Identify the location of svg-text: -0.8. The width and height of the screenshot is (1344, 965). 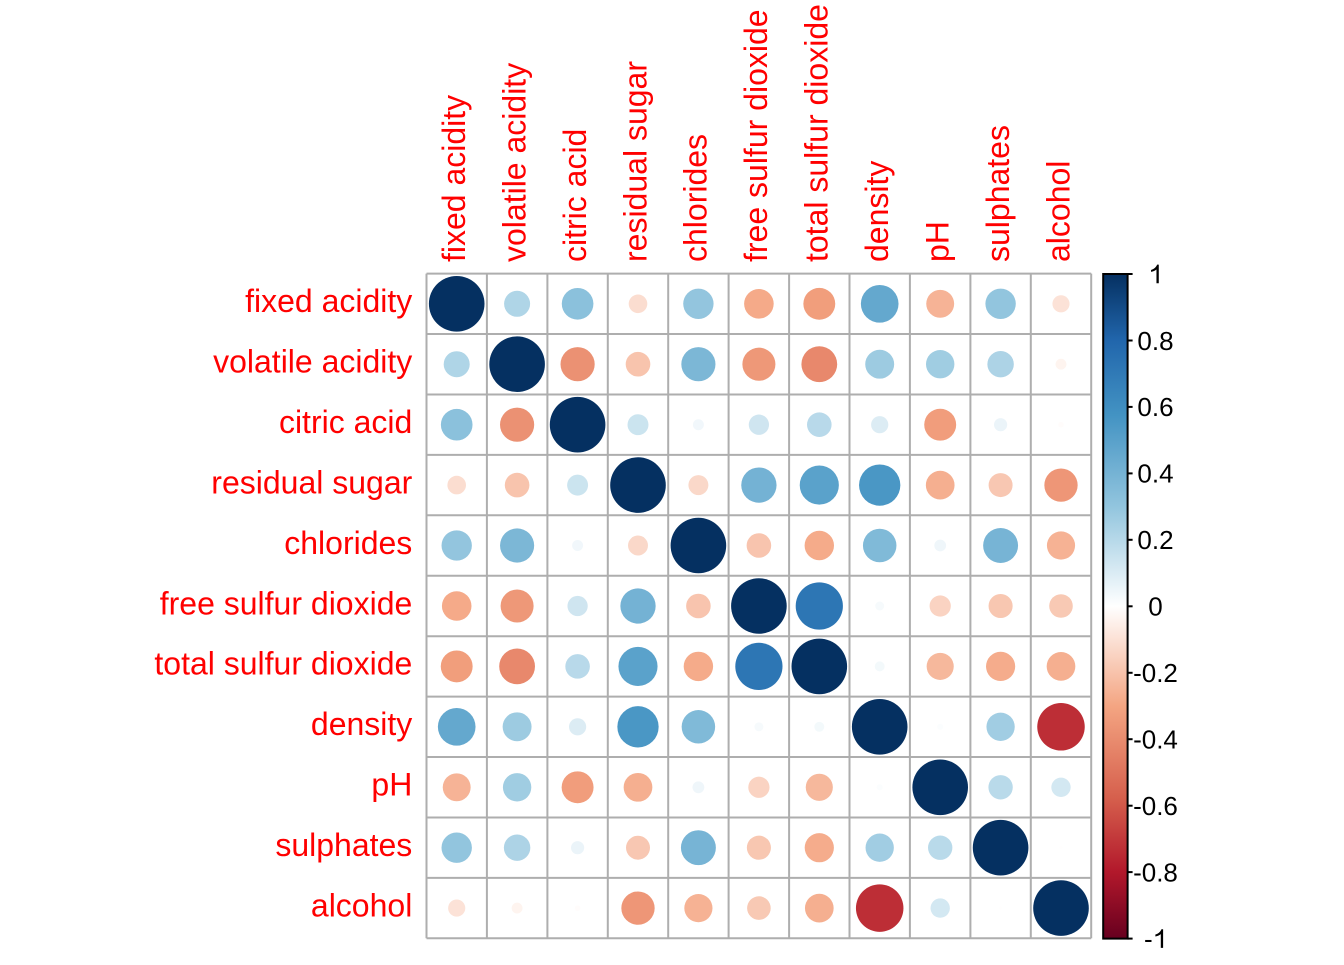
(1155, 872).